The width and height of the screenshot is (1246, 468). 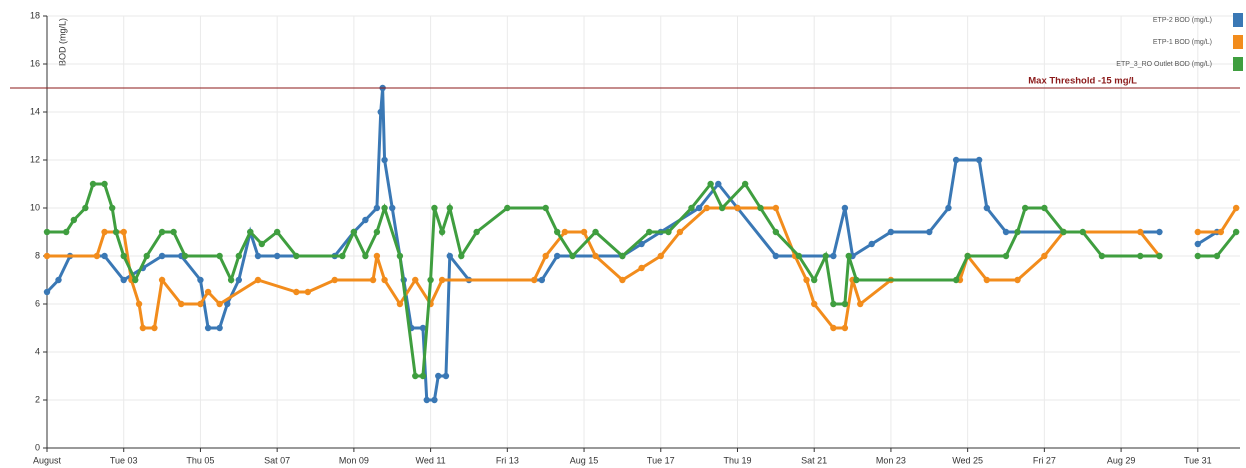 I want to click on x-tick-label: Tue 17, so click(x=661, y=460).